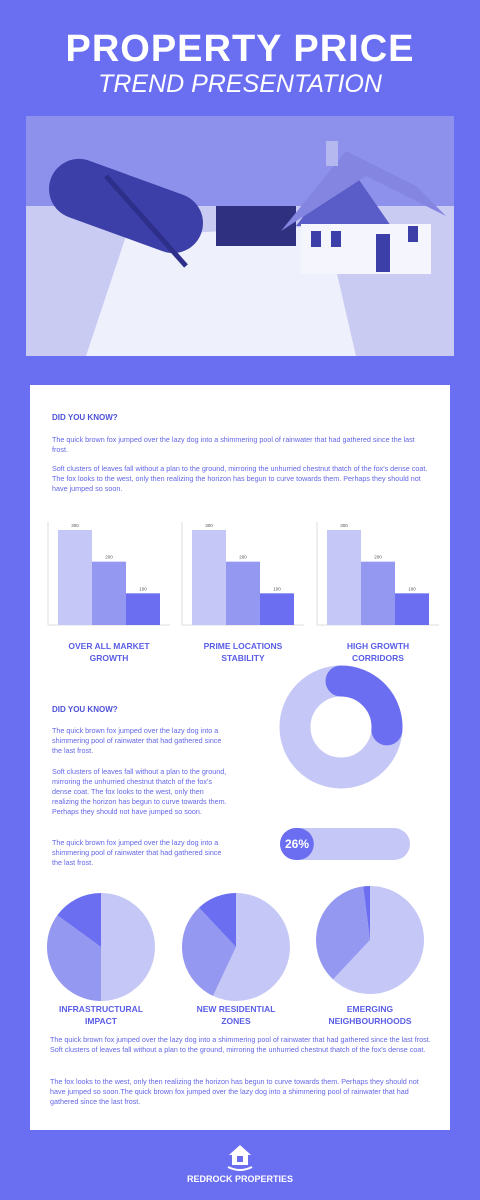 This screenshot has width=480, height=1200. What do you see at coordinates (240, 1158) in the screenshot?
I see `logo` at bounding box center [240, 1158].